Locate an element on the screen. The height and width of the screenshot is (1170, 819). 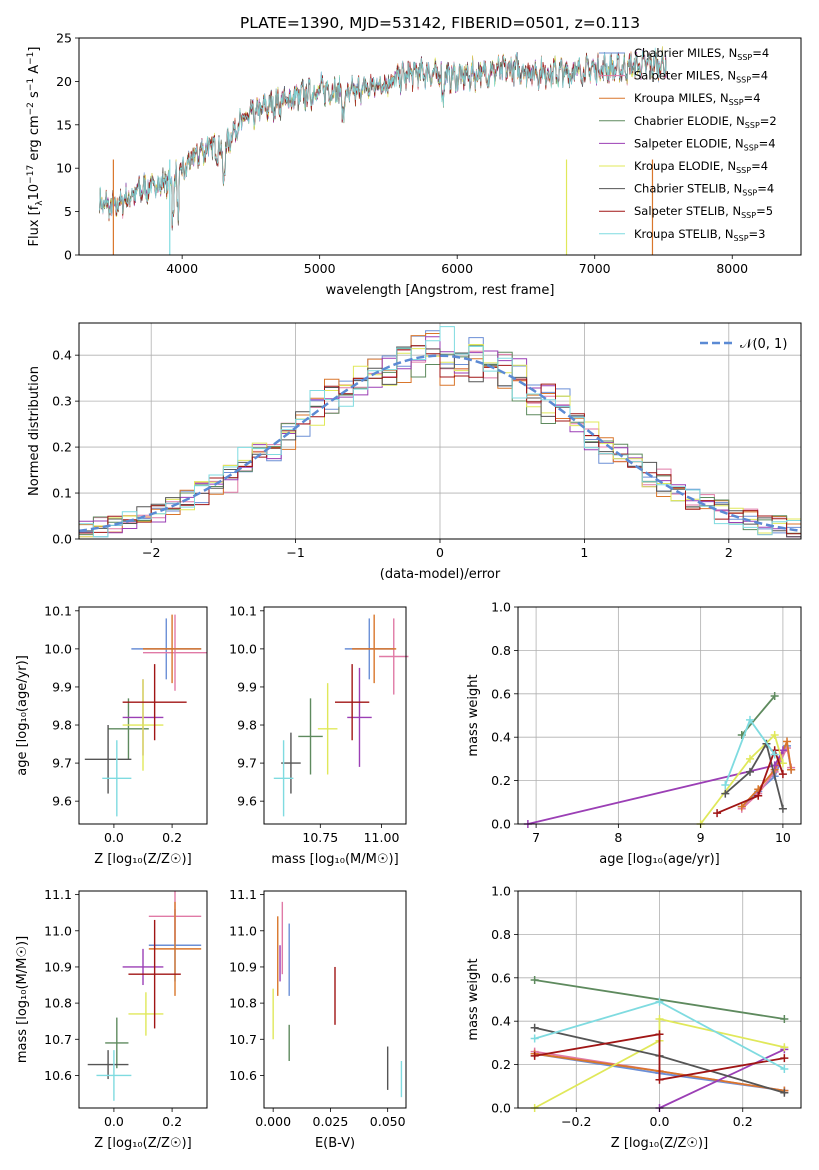
legend-entry-part: Chabrier ELODIE is located at coordinates (681, 121).